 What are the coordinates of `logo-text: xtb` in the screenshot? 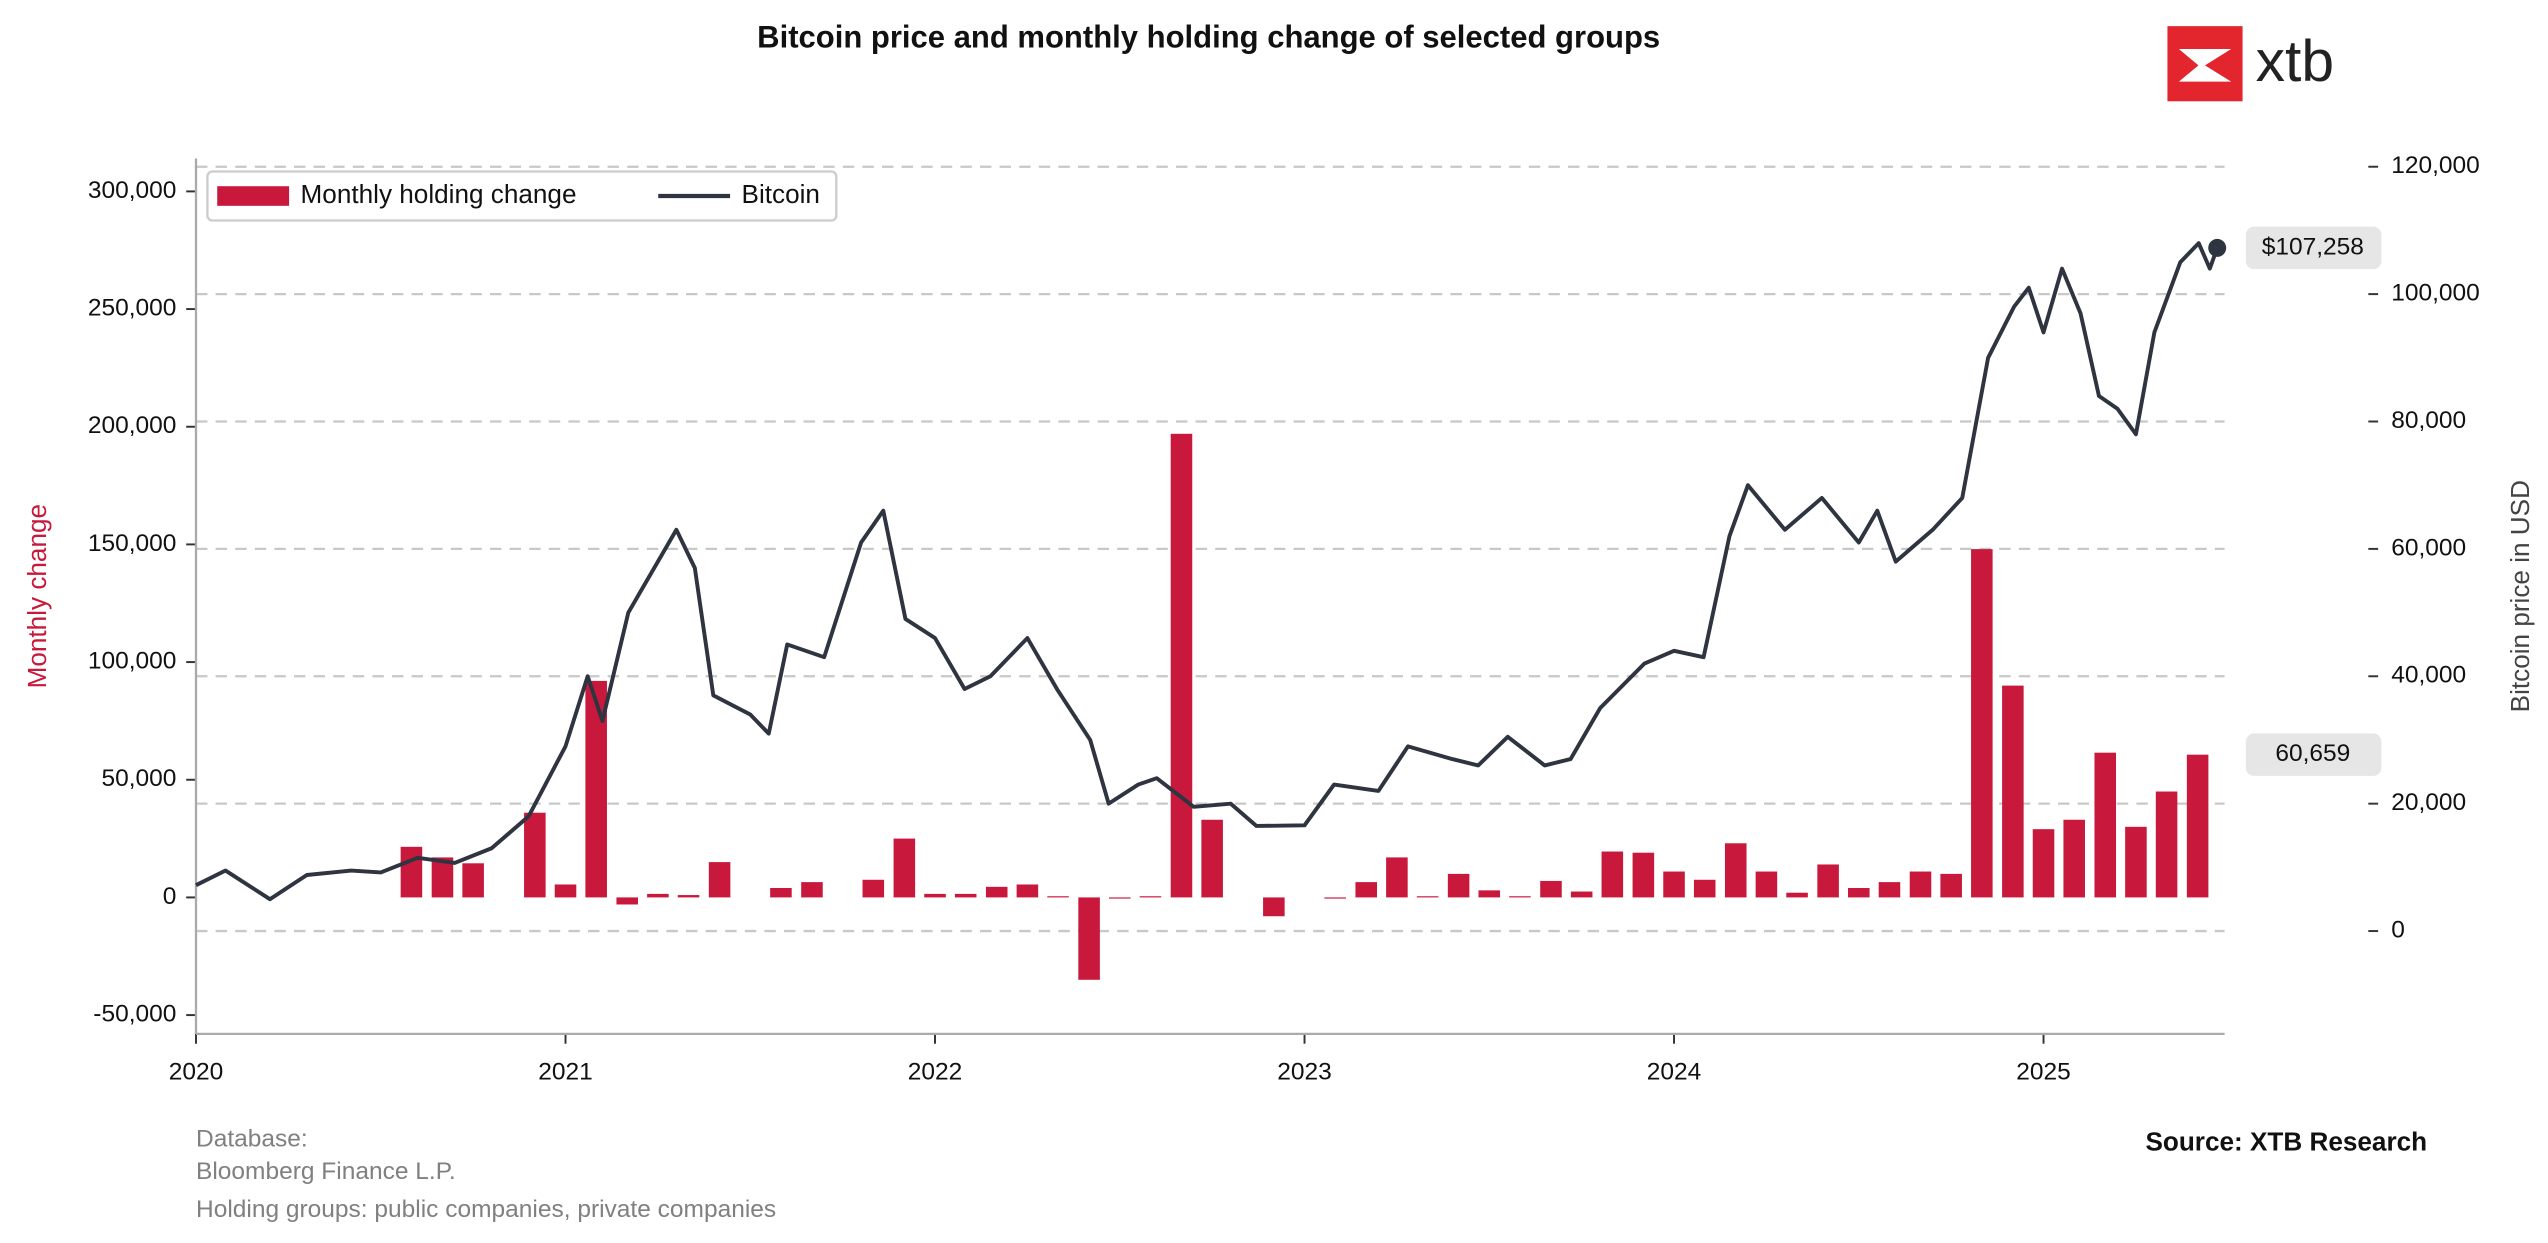 It's located at (2295, 61).